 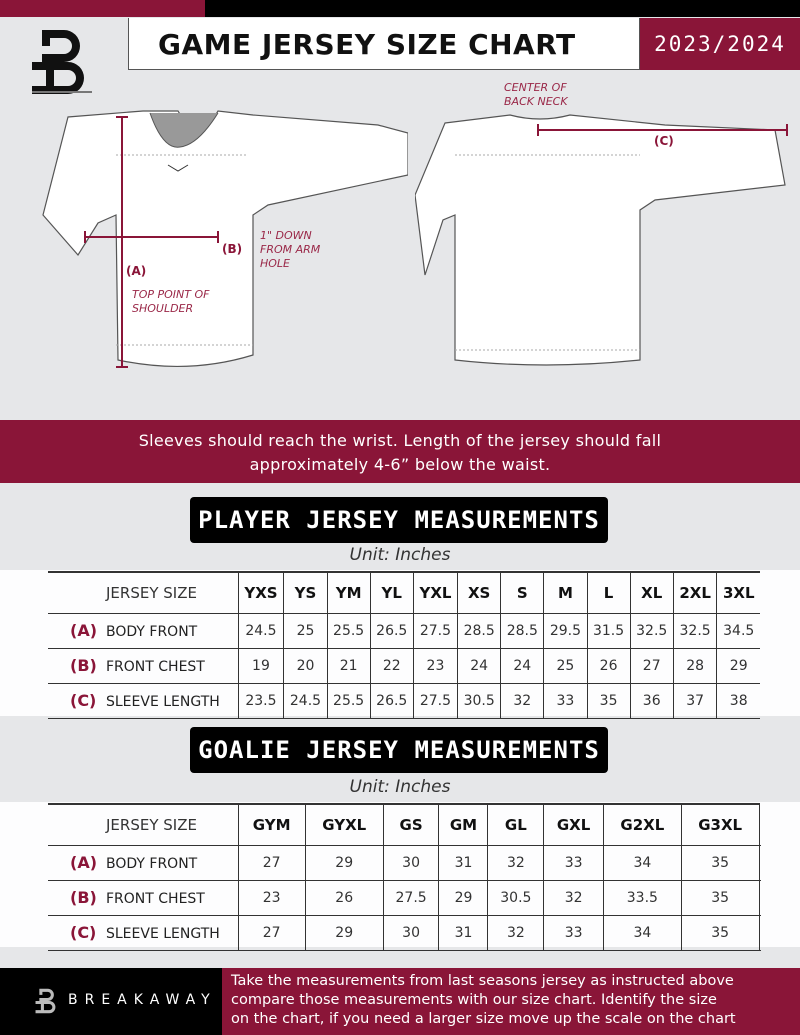 What do you see at coordinates (642, 824) in the screenshot?
I see `size-column-header: G2XL` at bounding box center [642, 824].